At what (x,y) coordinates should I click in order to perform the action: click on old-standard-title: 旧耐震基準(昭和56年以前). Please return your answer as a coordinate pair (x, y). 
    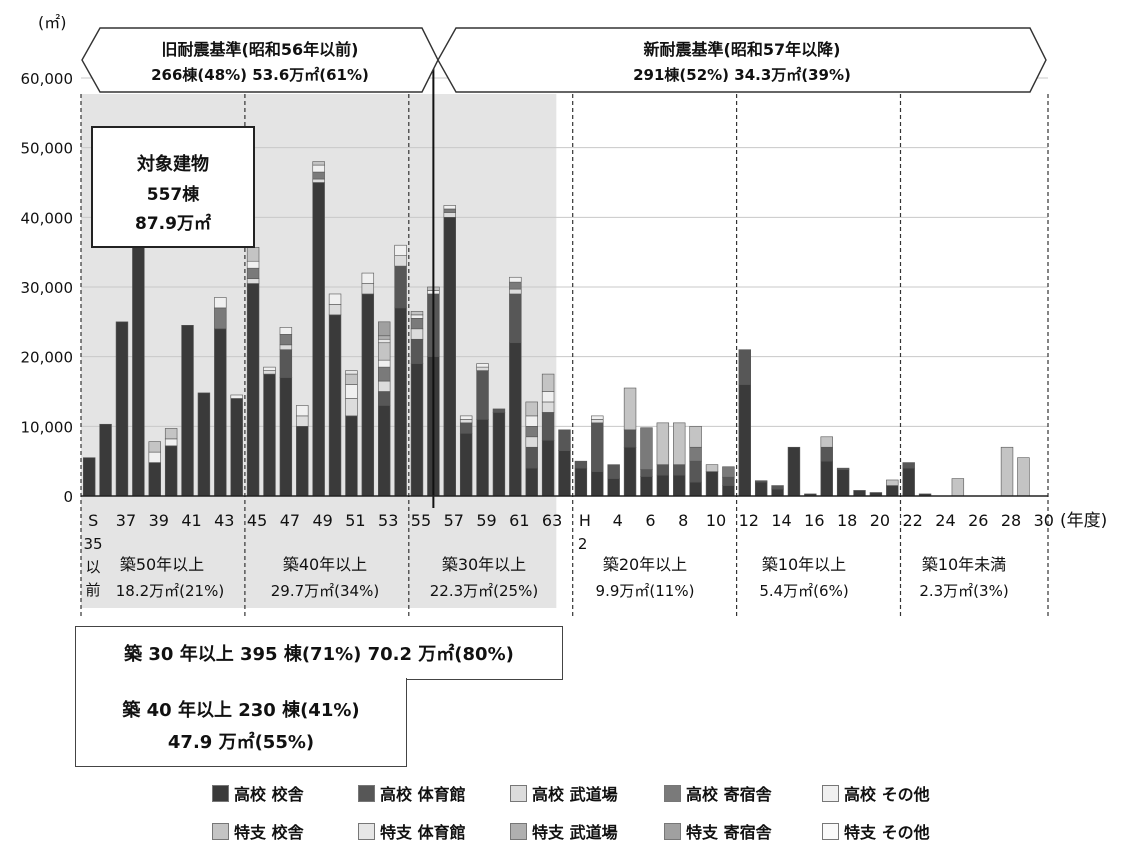
    Looking at the image, I should click on (260, 49).